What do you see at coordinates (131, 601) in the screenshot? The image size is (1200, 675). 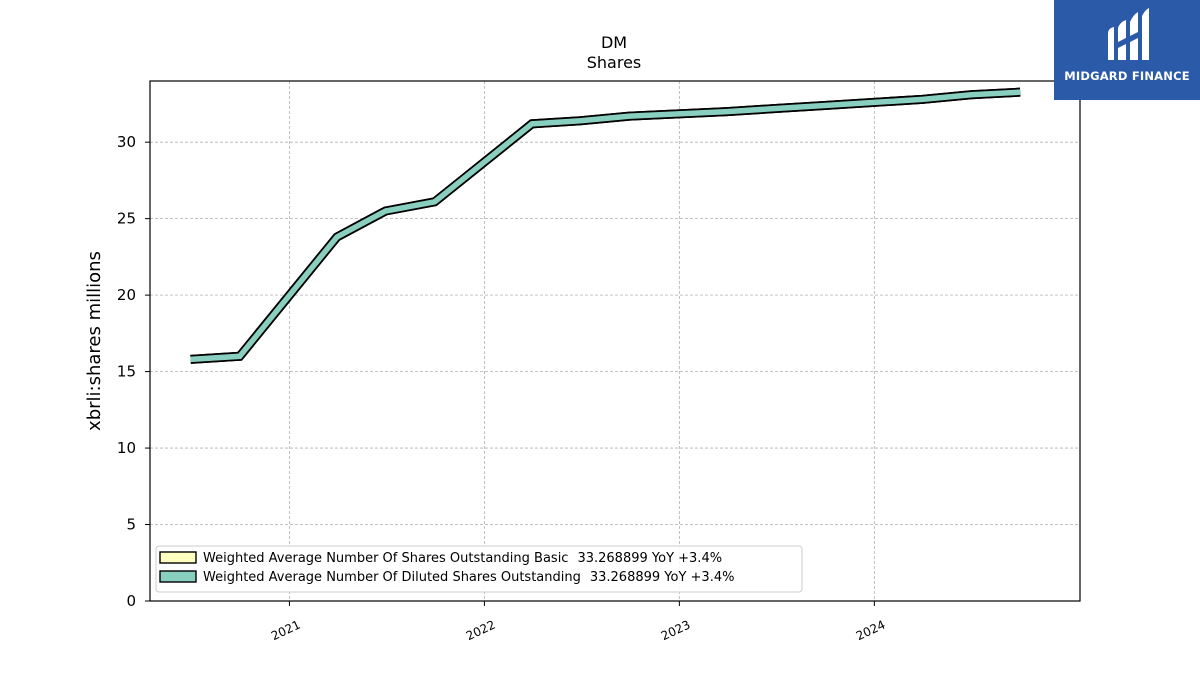 I see `y-tick-label: 0` at bounding box center [131, 601].